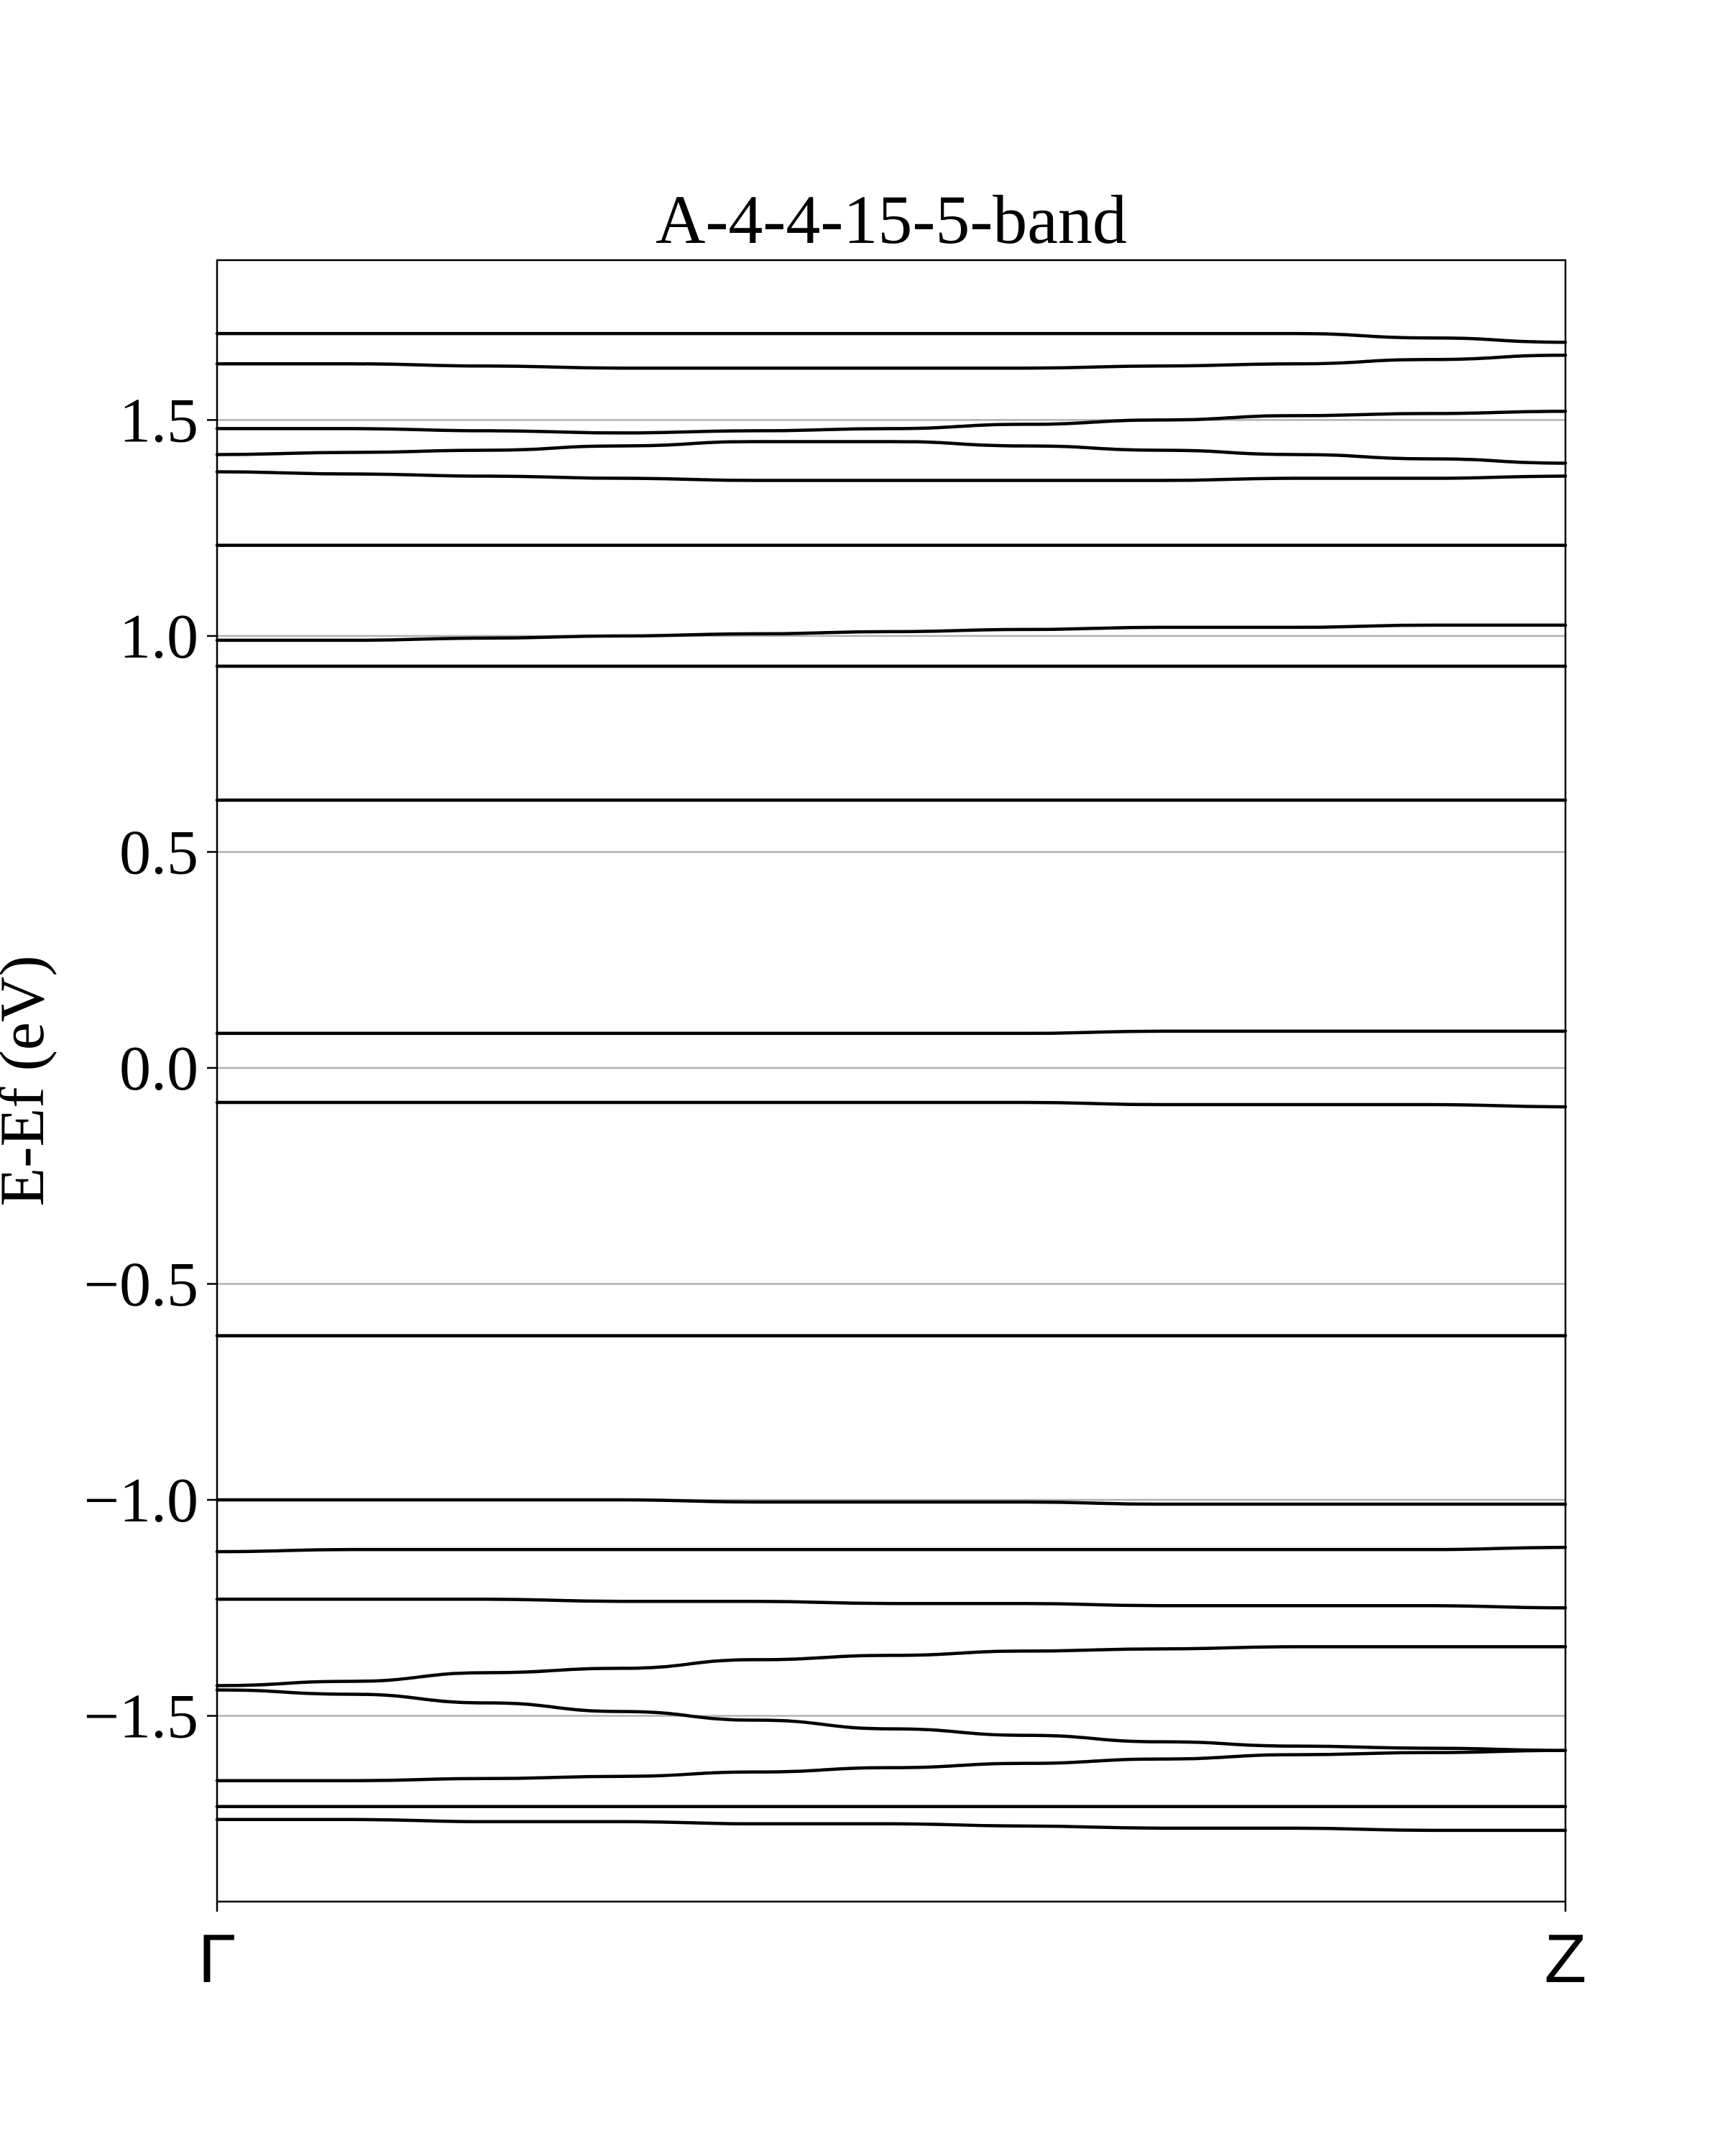 The height and width of the screenshot is (2156, 1725). I want to click on x-tick-label: Γ, so click(217, 1958).